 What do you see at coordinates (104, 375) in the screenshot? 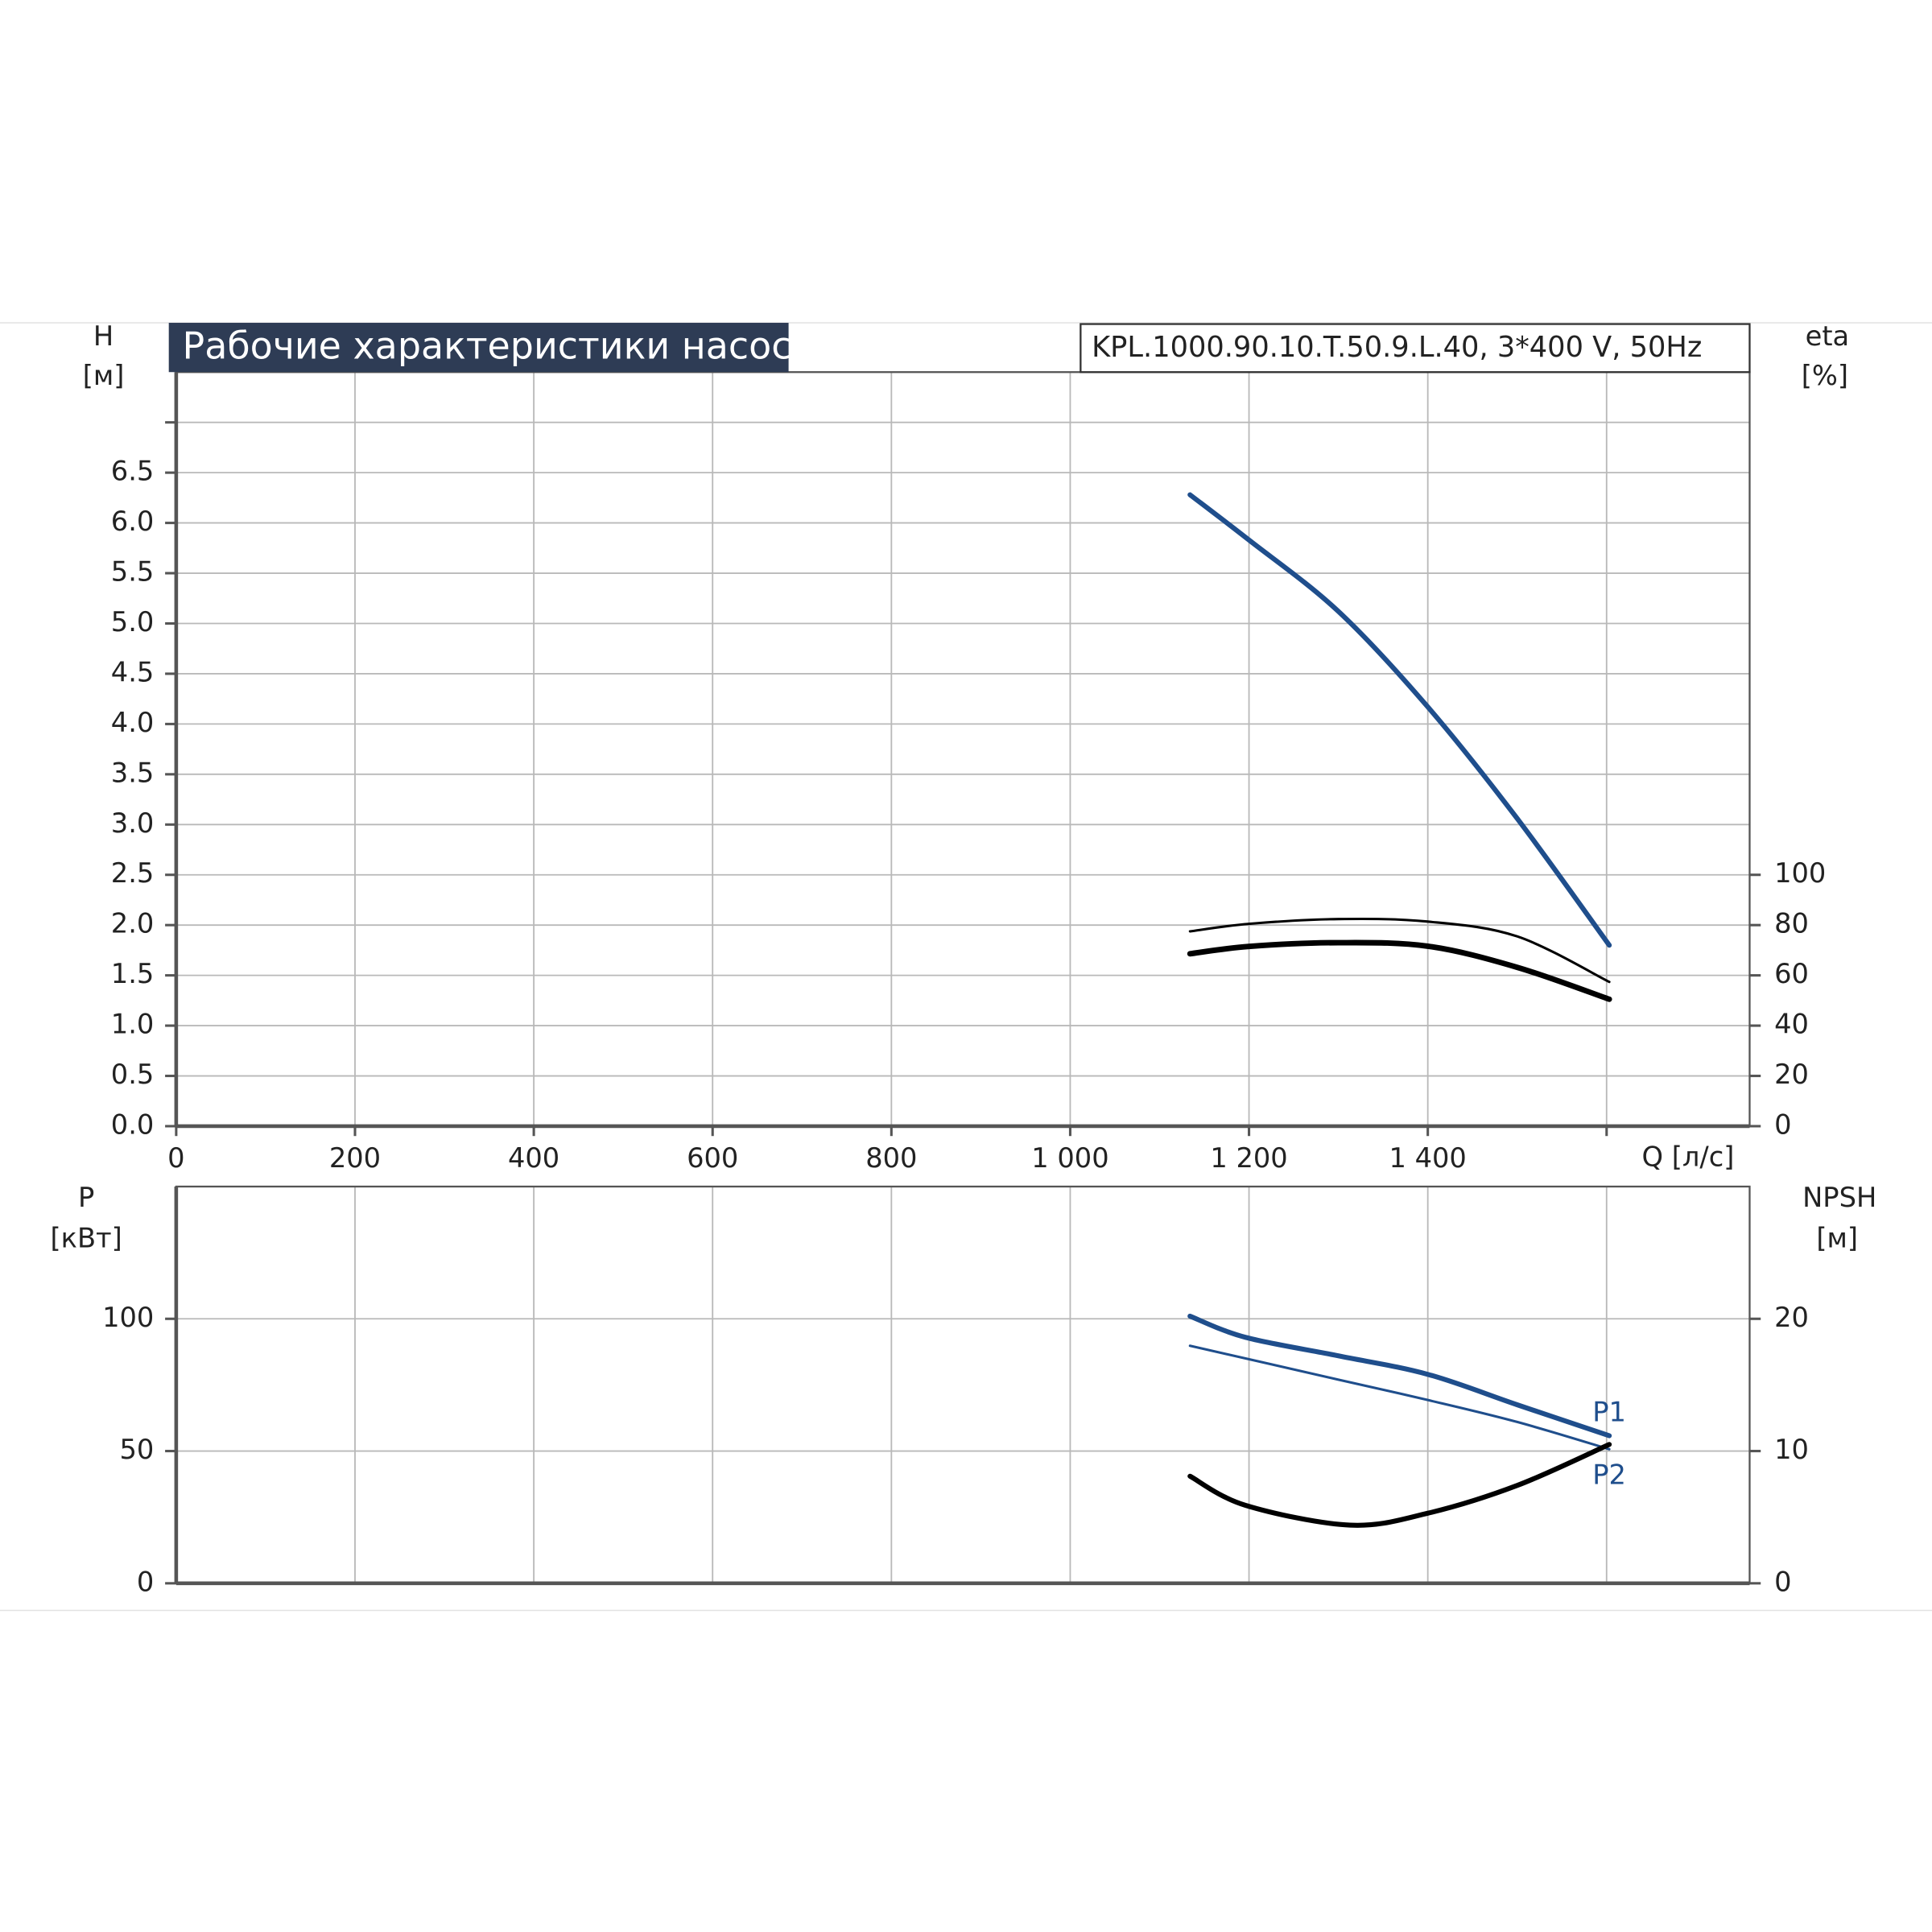
I see `y-axis-unit: [м]` at bounding box center [104, 375].